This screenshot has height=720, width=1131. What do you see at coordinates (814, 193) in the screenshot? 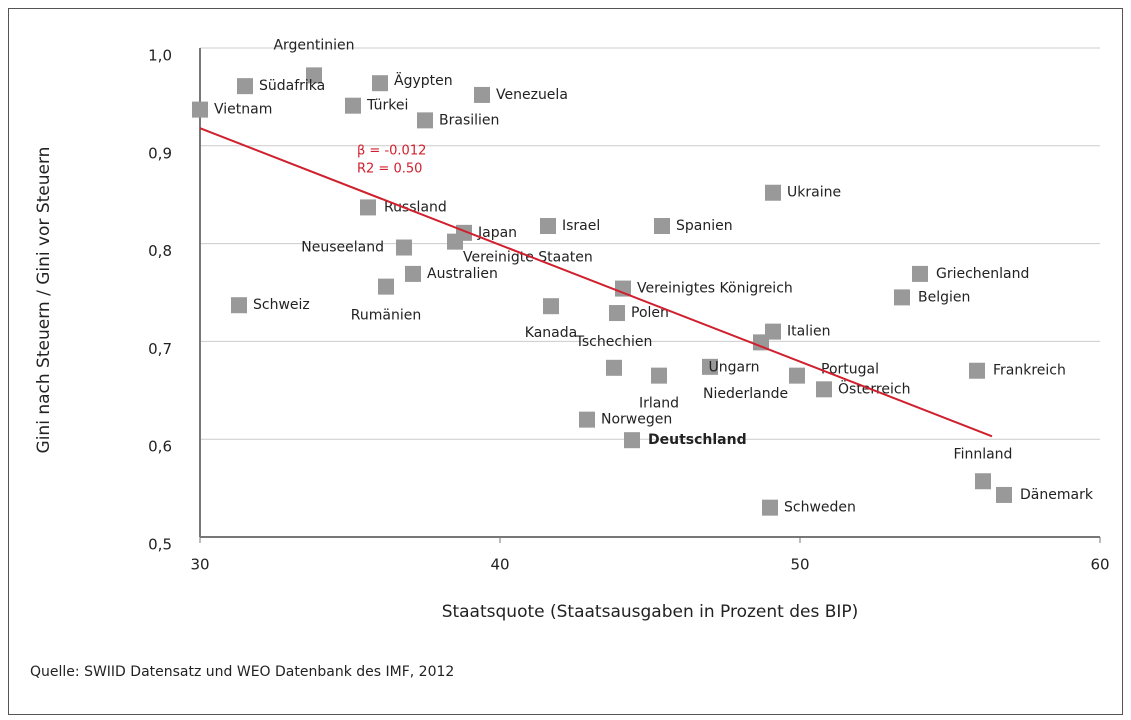
I see `point-label: Ukraine` at bounding box center [814, 193].